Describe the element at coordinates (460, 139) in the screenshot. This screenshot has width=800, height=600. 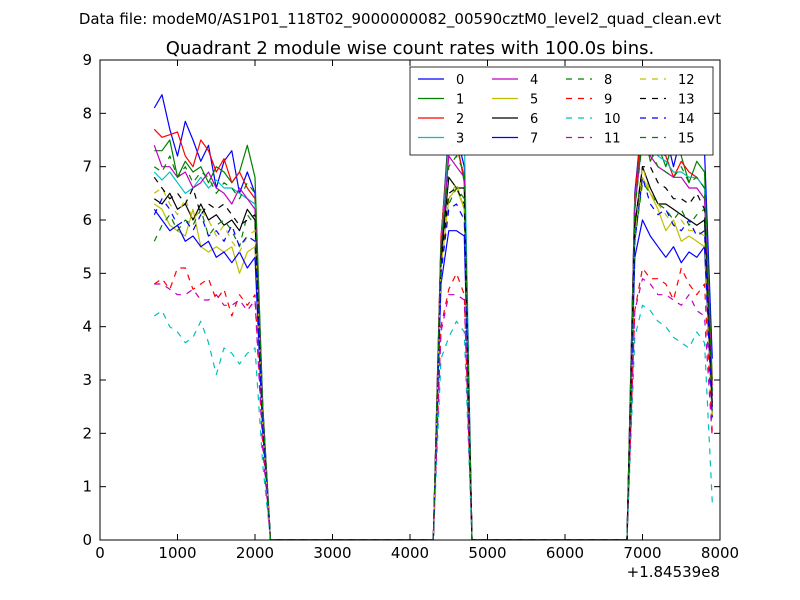
I see `legend-label-3: 3` at that location.